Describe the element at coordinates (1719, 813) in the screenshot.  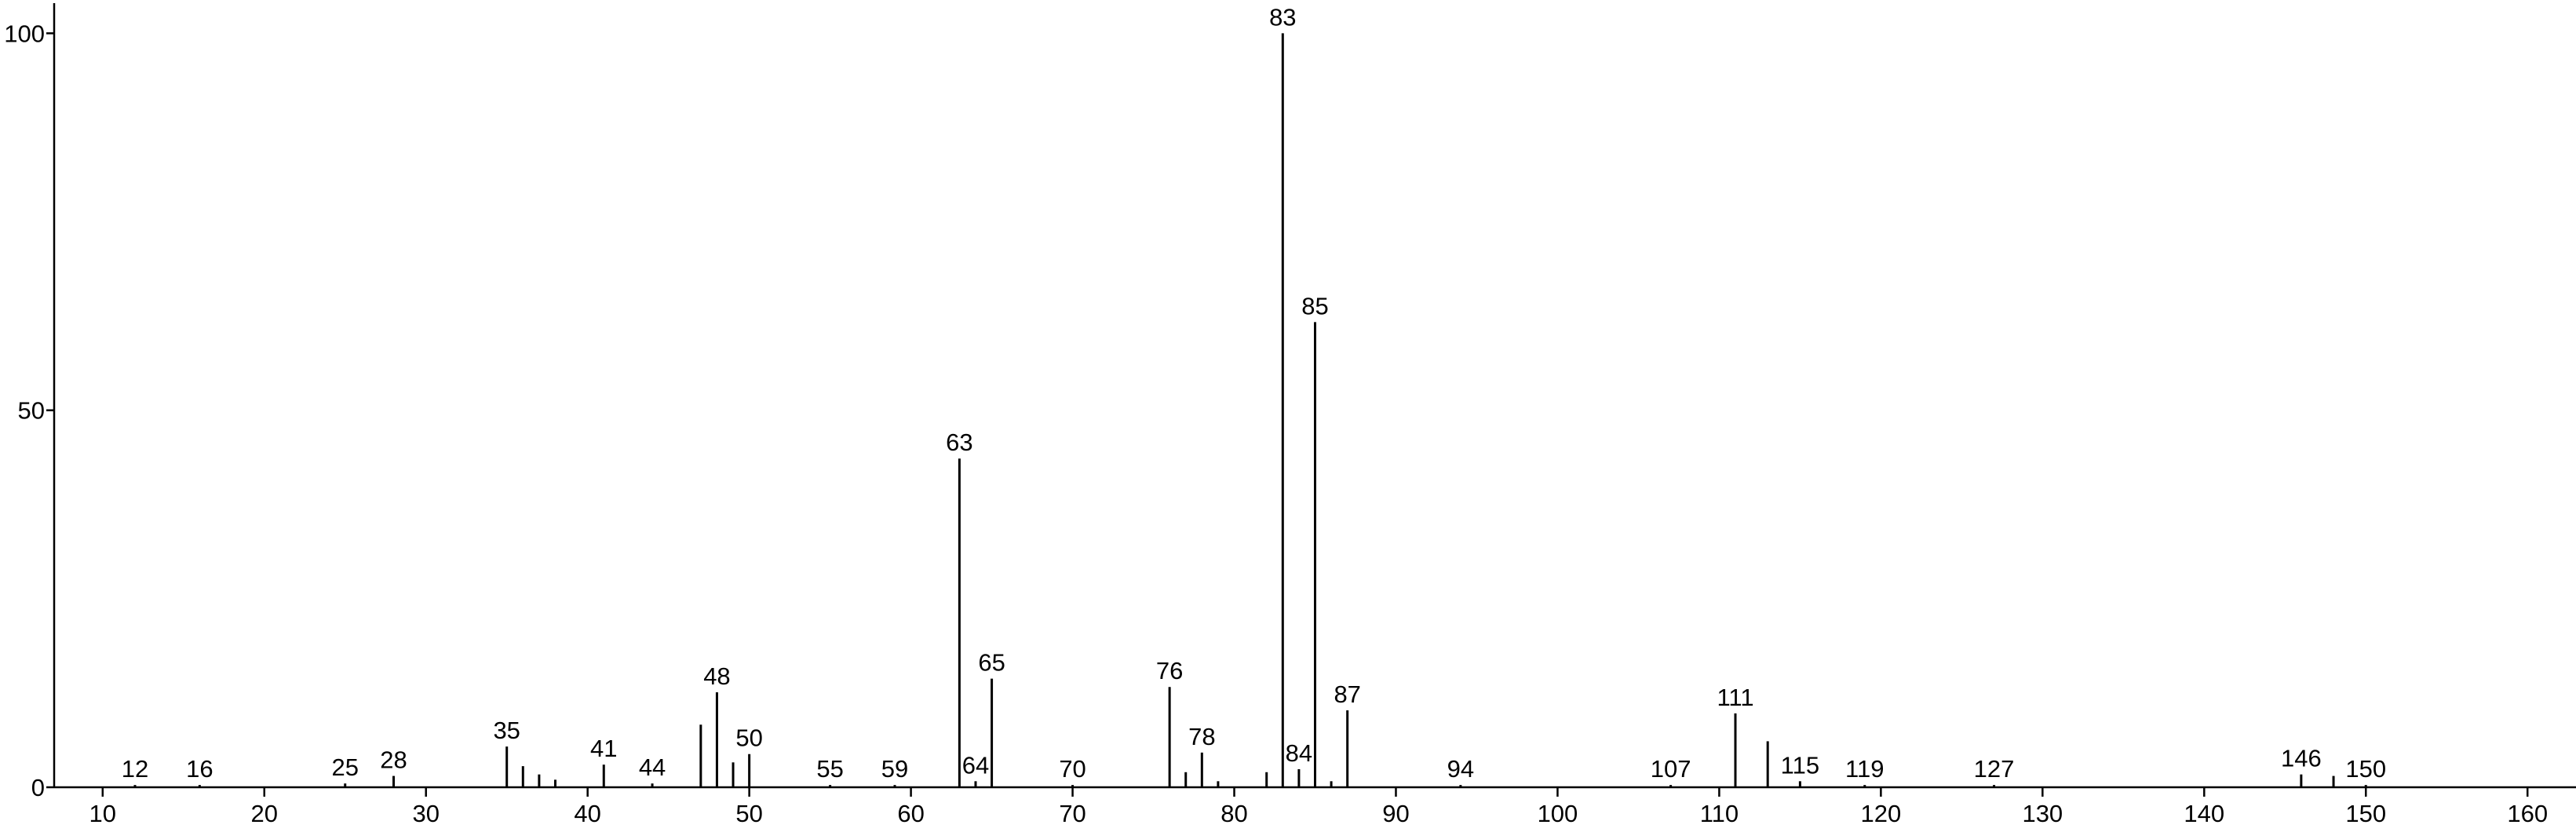
I see `x-tick-label: 110` at that location.